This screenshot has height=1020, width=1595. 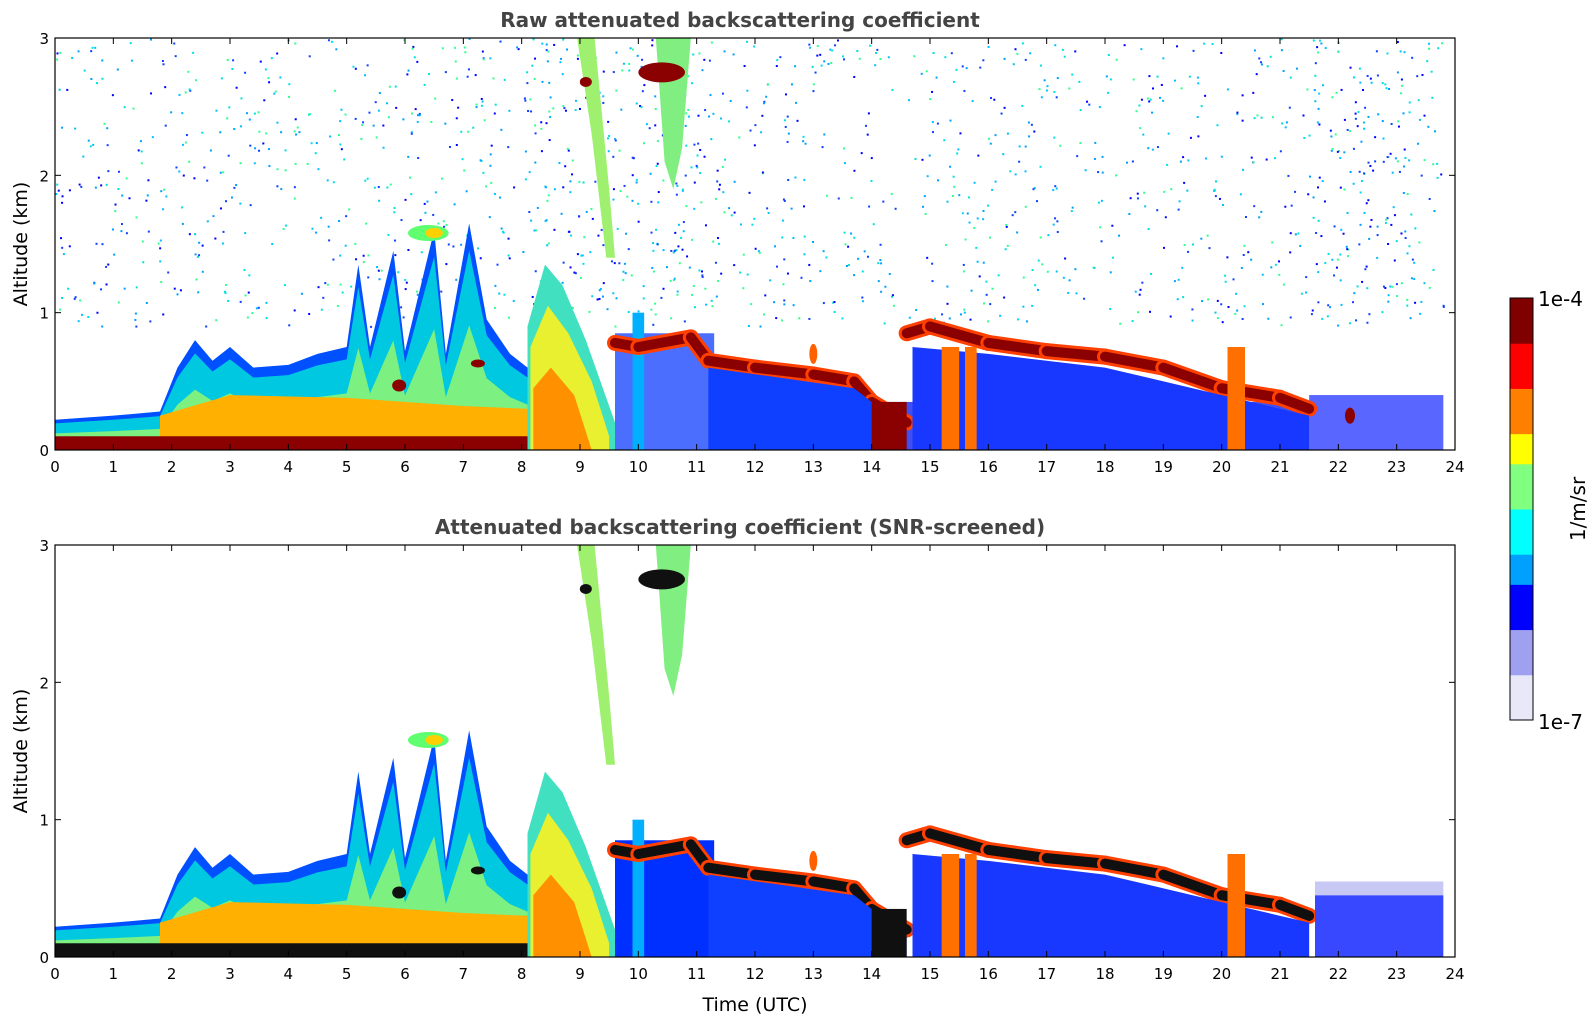 What do you see at coordinates (1578, 508) in the screenshot?
I see `colorbar-unit-label: 1/m/sr` at bounding box center [1578, 508].